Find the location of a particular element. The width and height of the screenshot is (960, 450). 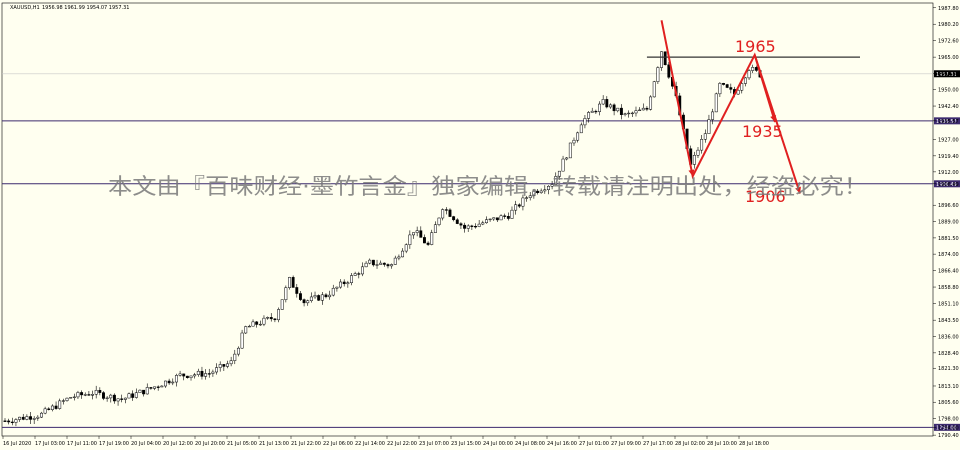

y-tick-label: 1942.40 is located at coordinates (948, 107).